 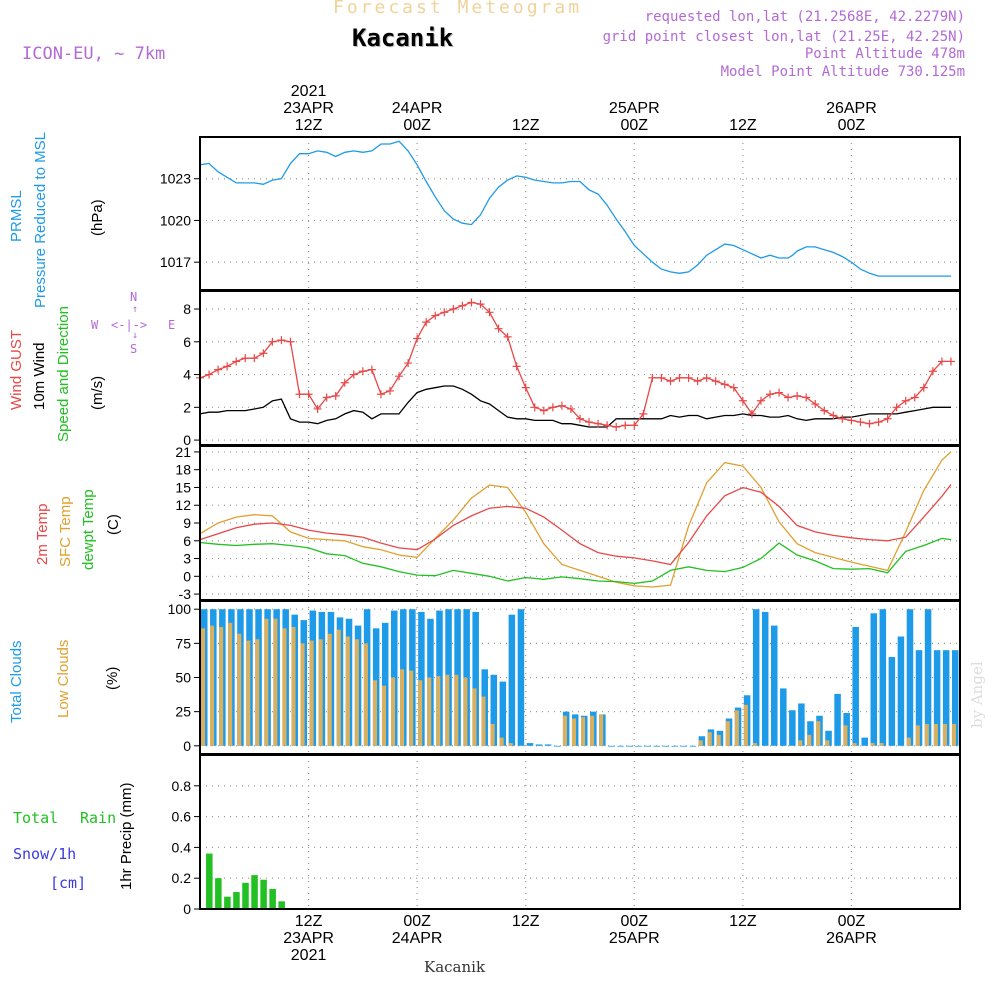 What do you see at coordinates (65, 531) in the screenshot?
I see `temp-sfc-label: SFC Temp` at bounding box center [65, 531].